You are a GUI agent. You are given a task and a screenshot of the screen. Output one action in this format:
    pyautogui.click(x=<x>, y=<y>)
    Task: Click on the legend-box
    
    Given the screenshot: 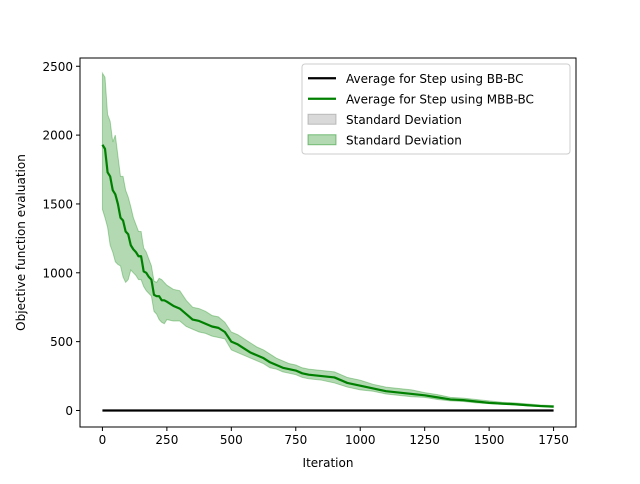 What is the action you would take?
    pyautogui.click(x=436, y=109)
    